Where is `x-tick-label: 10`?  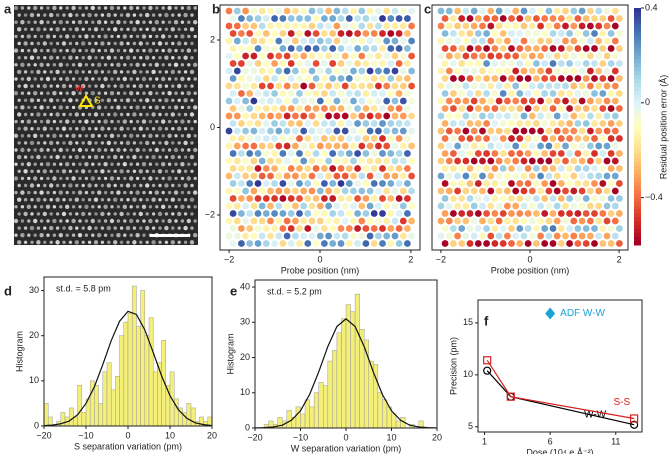 x-tick-label: 10 is located at coordinates (170, 435).